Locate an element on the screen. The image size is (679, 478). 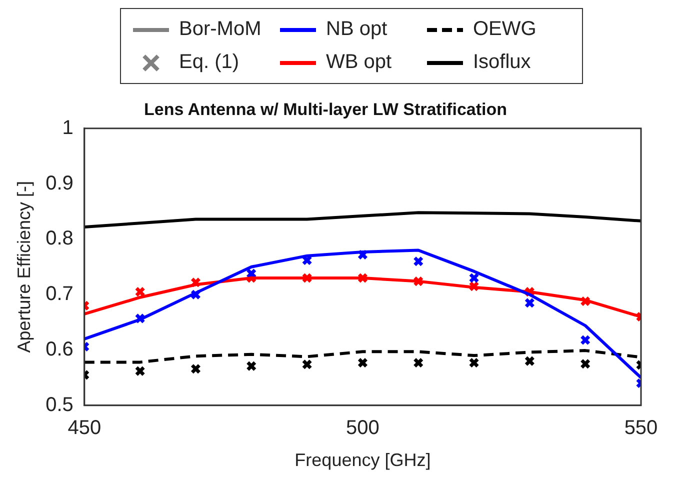
x-tick-label: 450 is located at coordinates (85, 427).